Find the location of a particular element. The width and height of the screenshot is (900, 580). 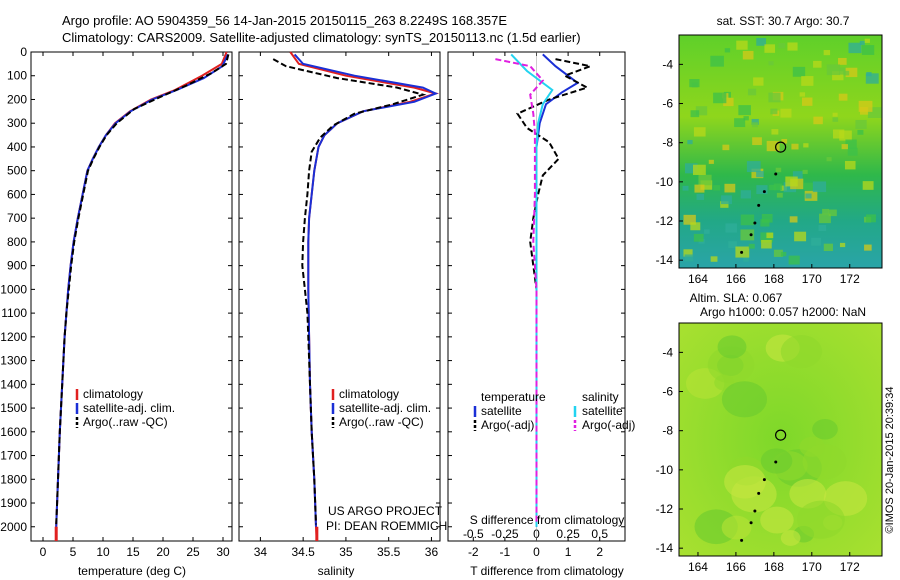

x-tick-label: 20 is located at coordinates (163, 552).